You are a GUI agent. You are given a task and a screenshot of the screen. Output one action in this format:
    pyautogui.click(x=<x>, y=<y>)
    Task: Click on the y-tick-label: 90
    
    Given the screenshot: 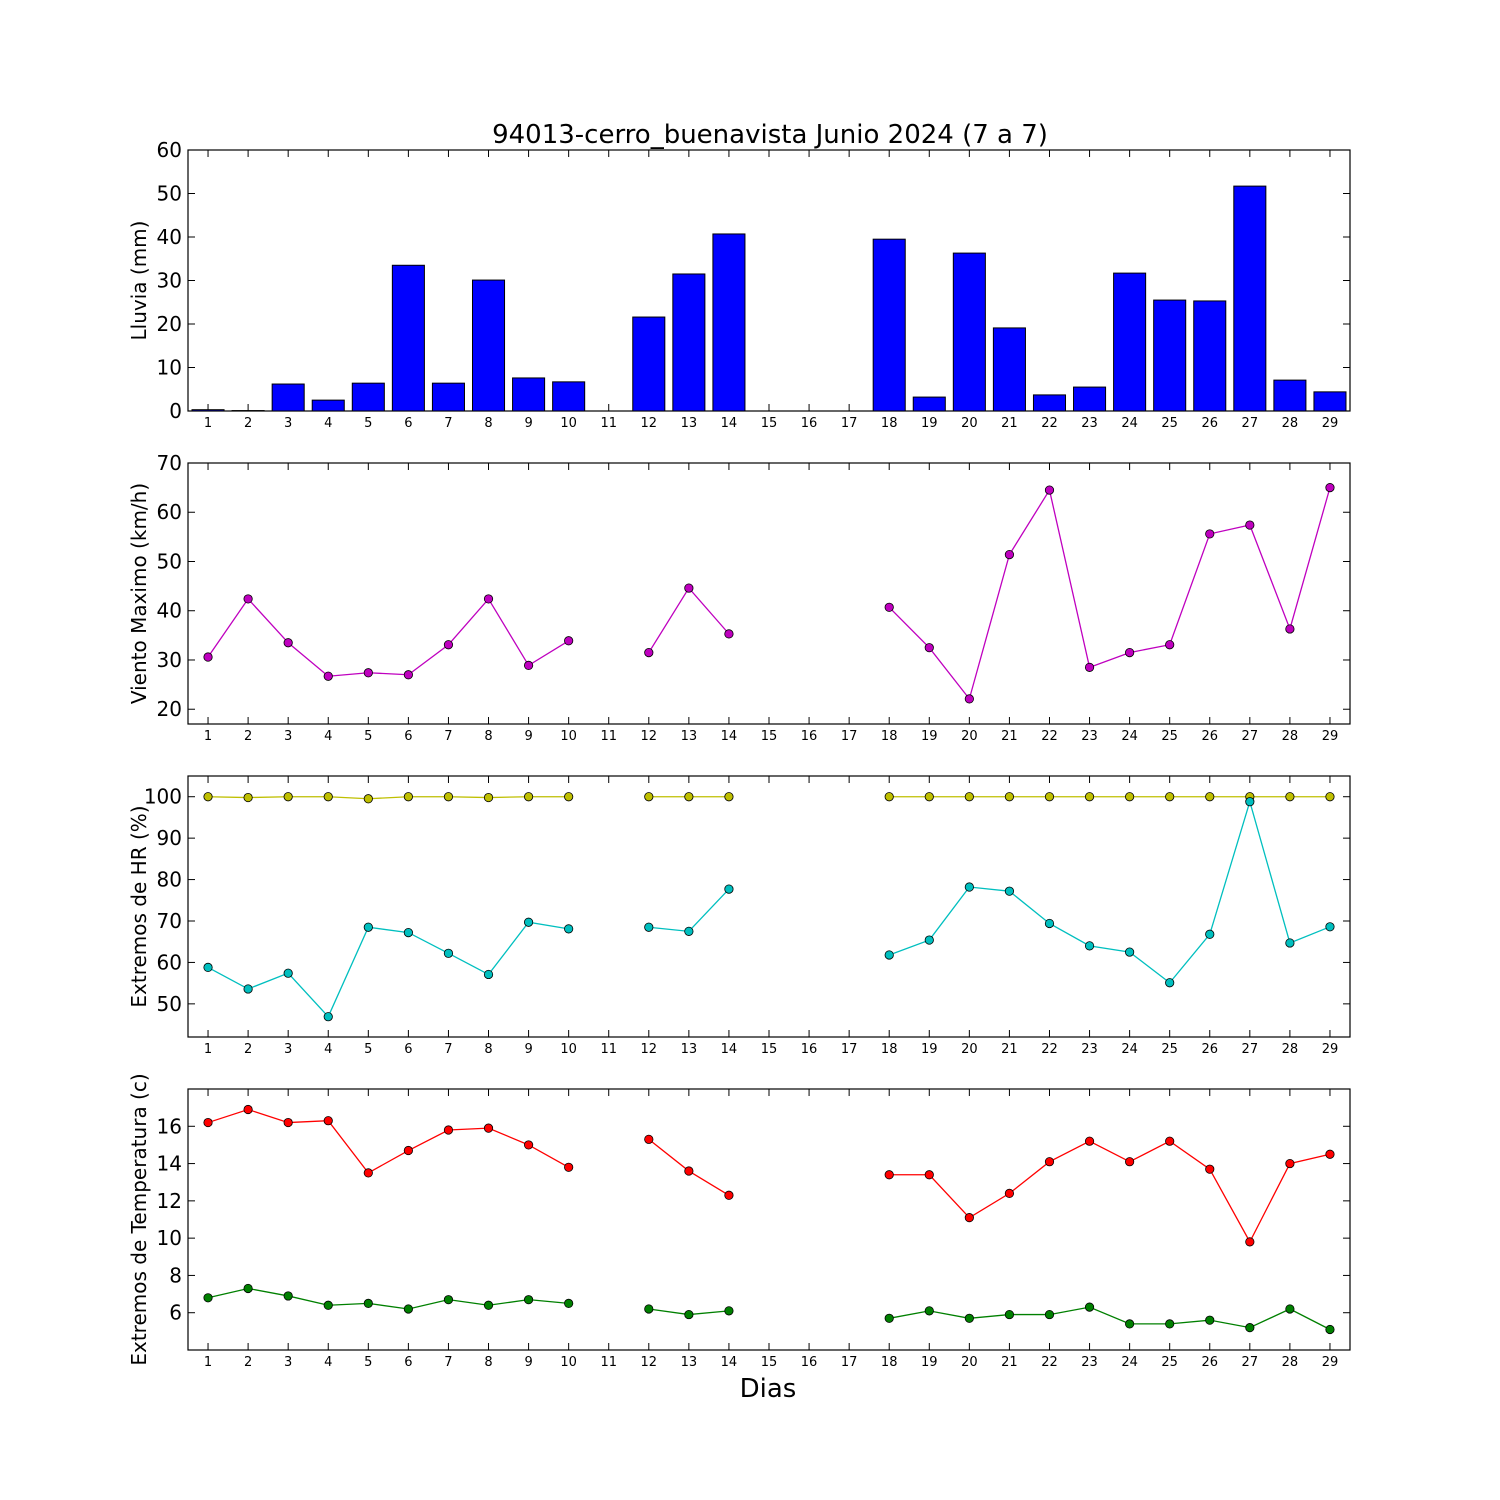 What is the action you would take?
    pyautogui.click(x=169, y=838)
    